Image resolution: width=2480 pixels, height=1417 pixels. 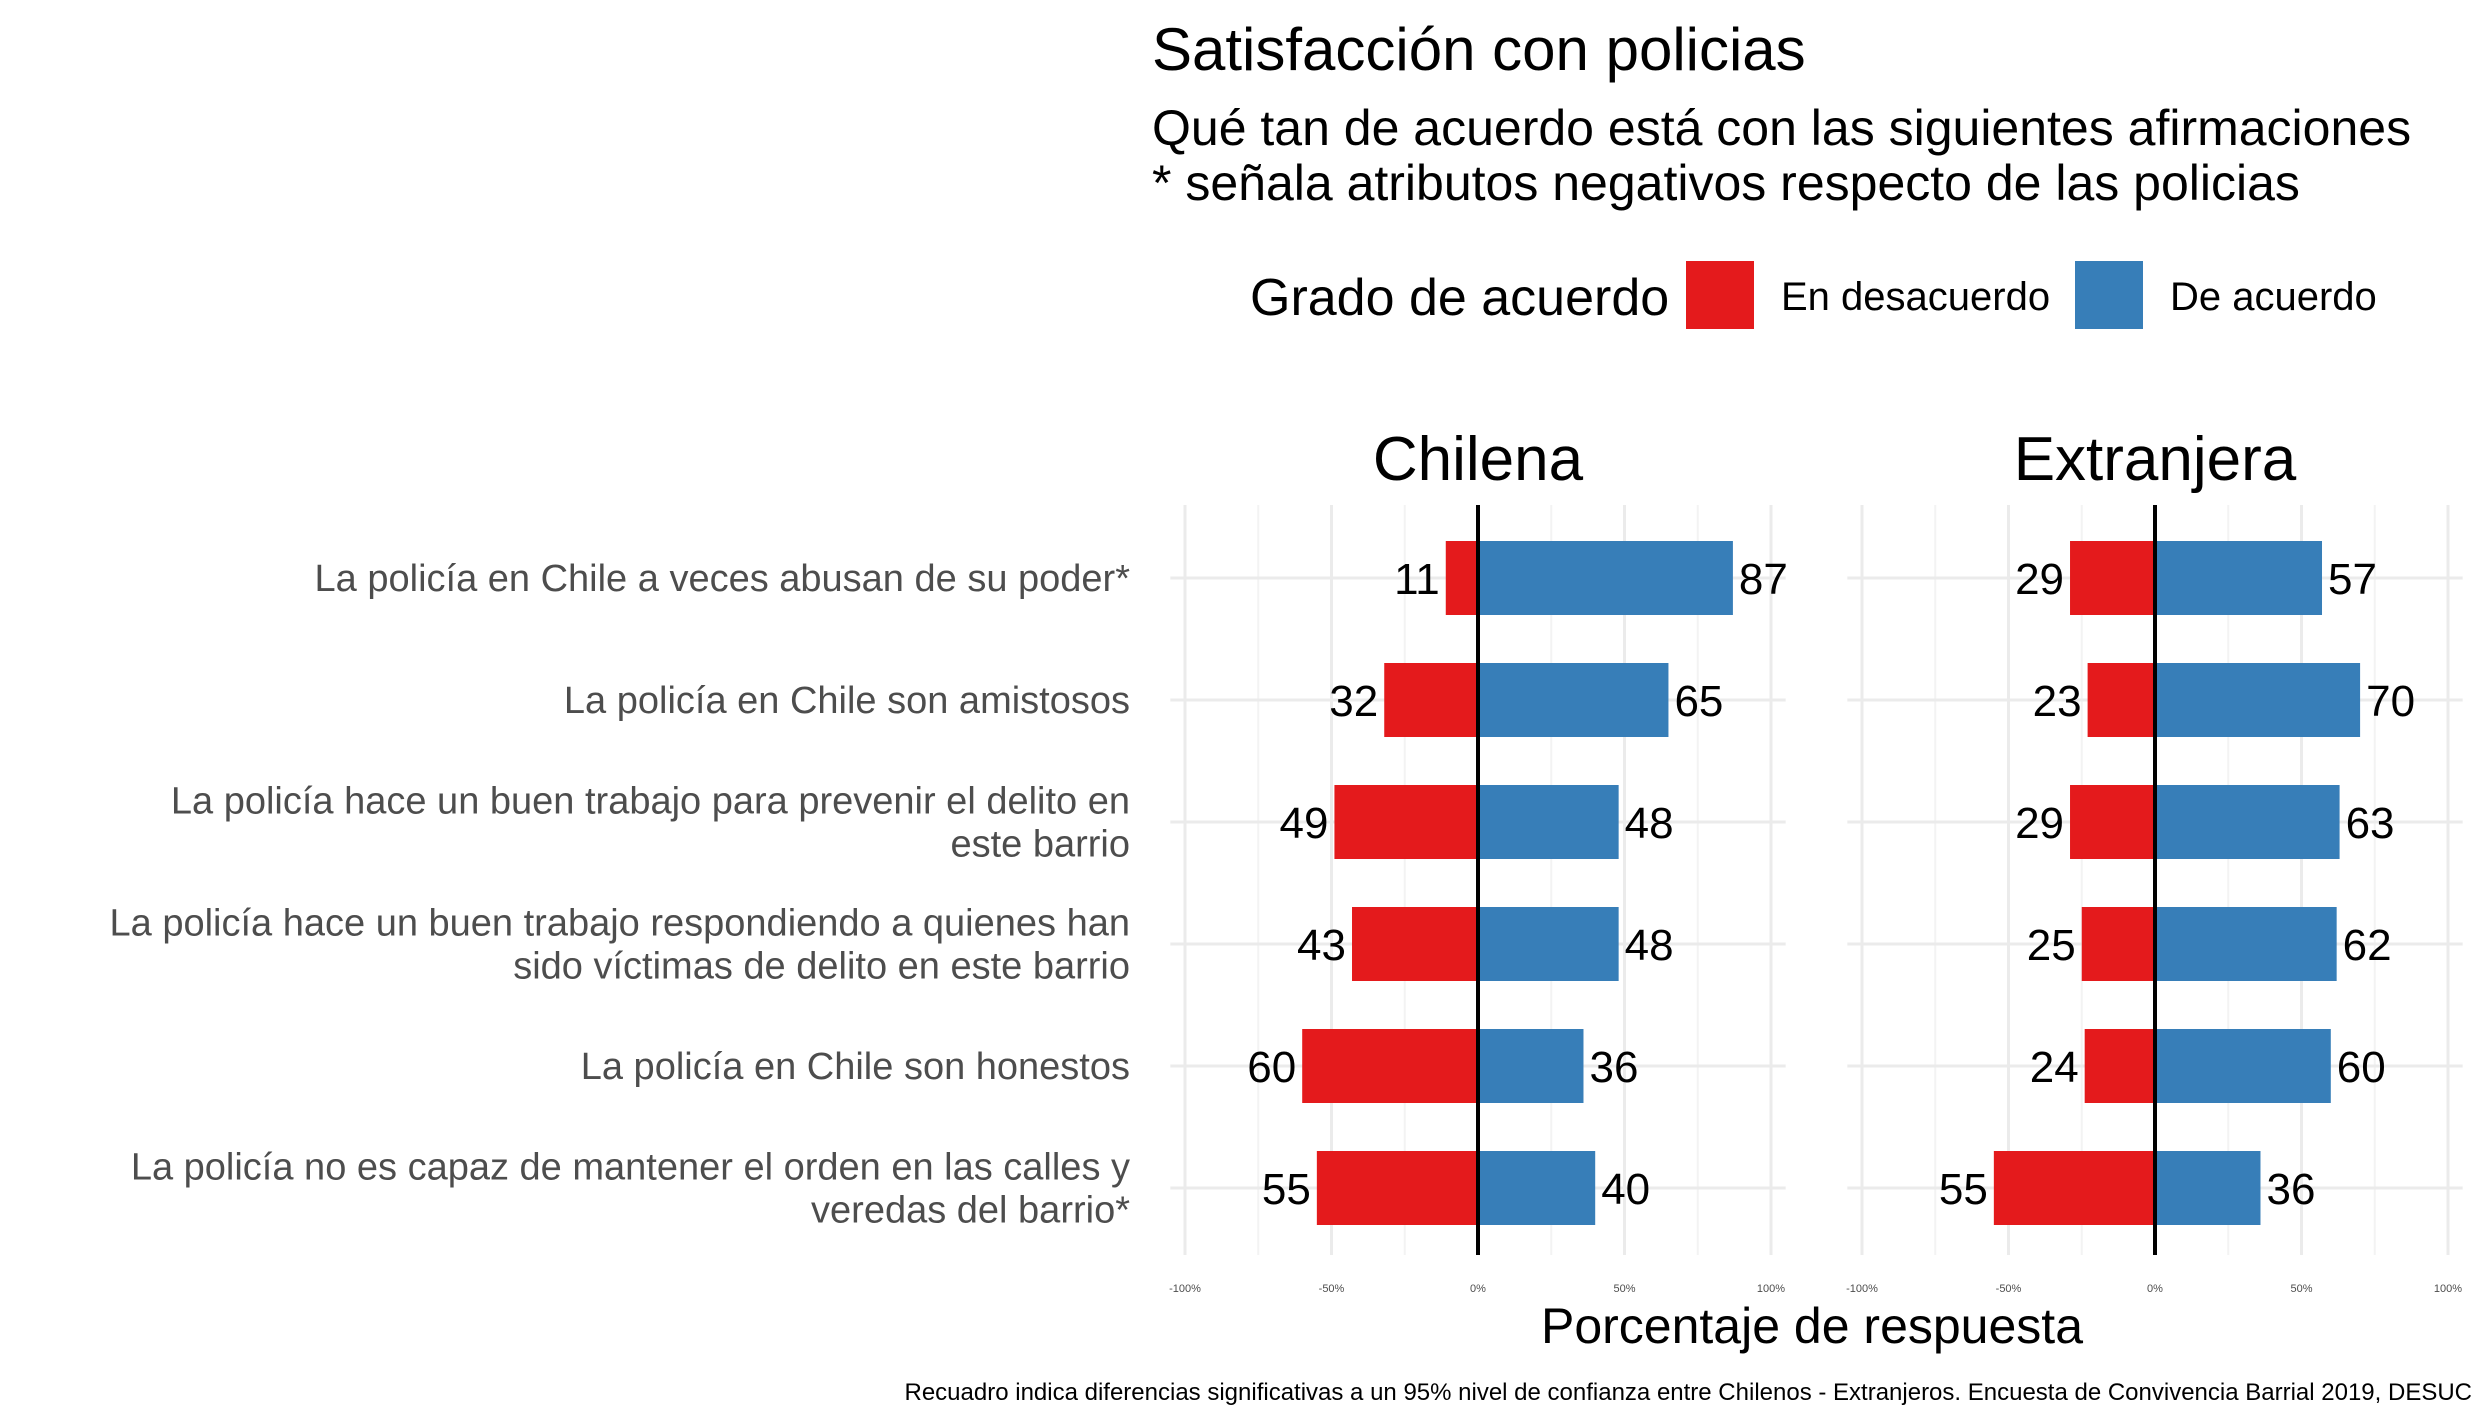 What do you see at coordinates (1479, 49) in the screenshot?
I see `chart-title: Satisfacción con policias` at bounding box center [1479, 49].